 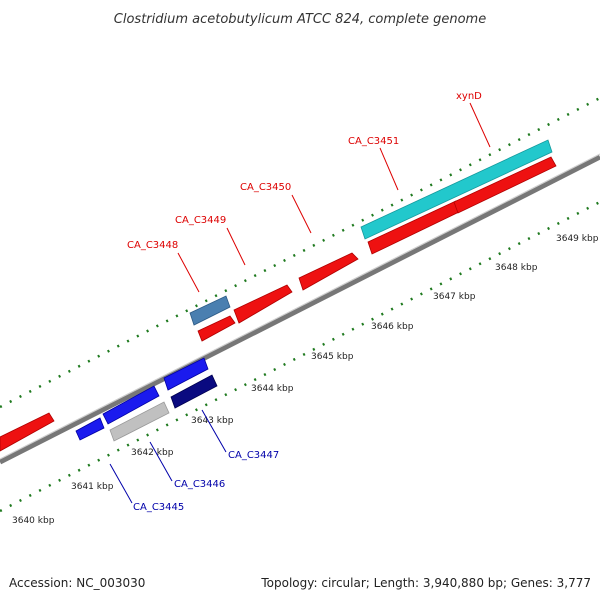 I want to click on leader-CA_C3447, so click(x=214, y=431).